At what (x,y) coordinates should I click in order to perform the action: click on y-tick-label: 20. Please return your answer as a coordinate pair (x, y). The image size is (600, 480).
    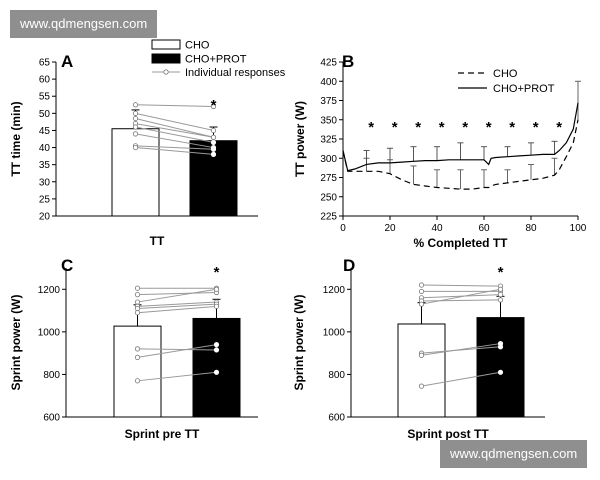
    Looking at the image, I should click on (45, 217).